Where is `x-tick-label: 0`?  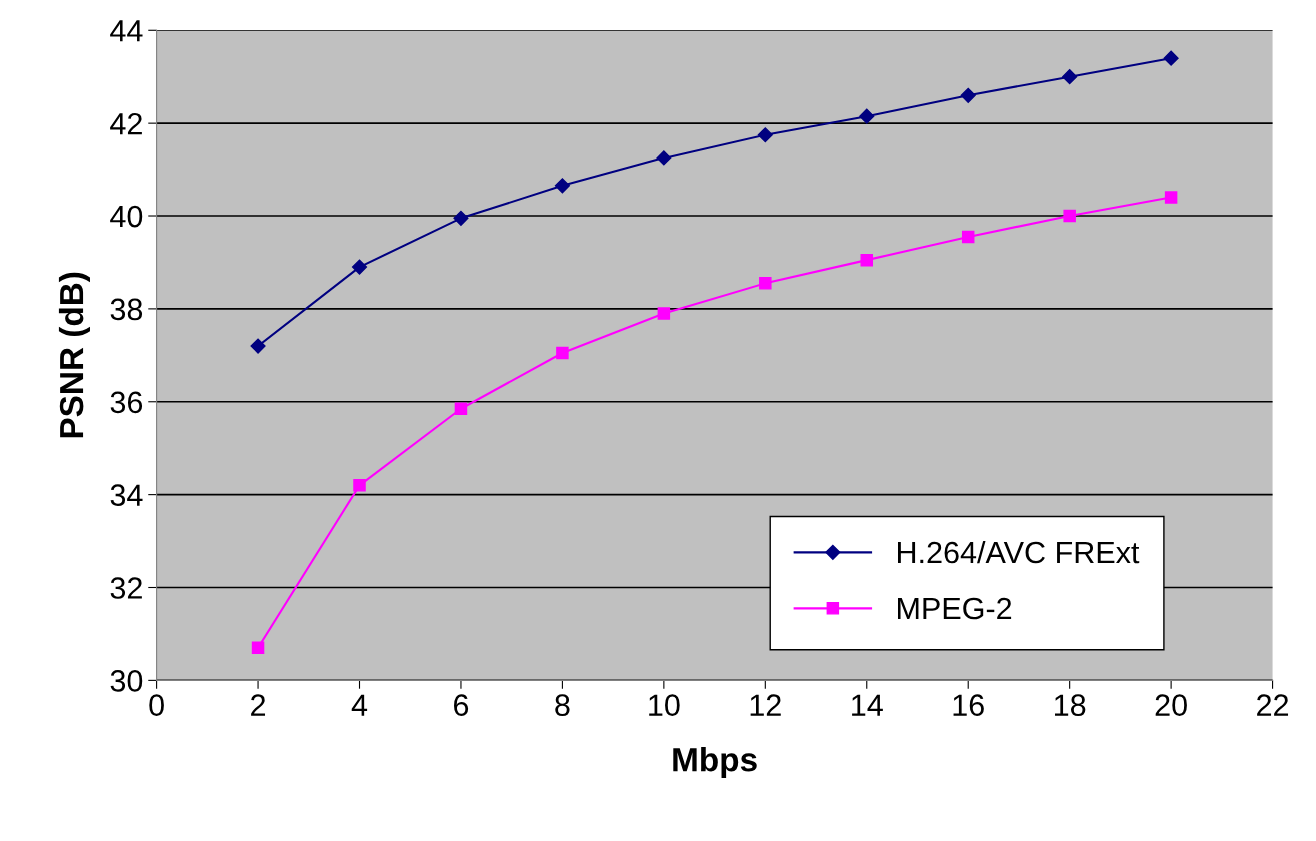 x-tick-label: 0 is located at coordinates (156, 705).